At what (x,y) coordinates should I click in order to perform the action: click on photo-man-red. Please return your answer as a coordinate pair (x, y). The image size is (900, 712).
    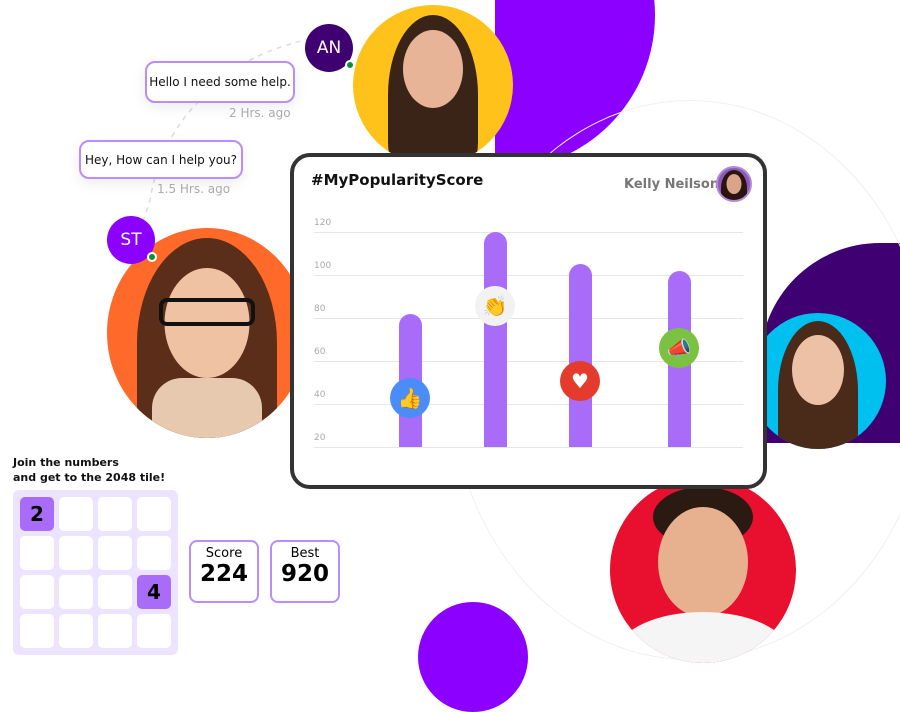
    Looking at the image, I should click on (703, 570).